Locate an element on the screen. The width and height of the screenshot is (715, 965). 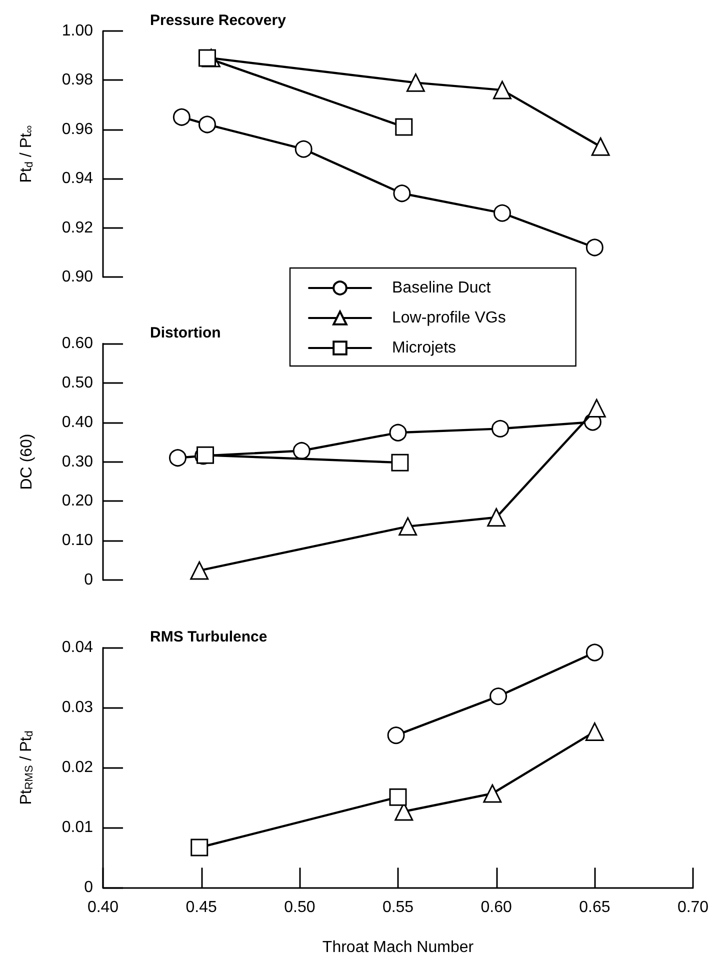
y-tick-label: 0.40 is located at coordinates (78, 422).